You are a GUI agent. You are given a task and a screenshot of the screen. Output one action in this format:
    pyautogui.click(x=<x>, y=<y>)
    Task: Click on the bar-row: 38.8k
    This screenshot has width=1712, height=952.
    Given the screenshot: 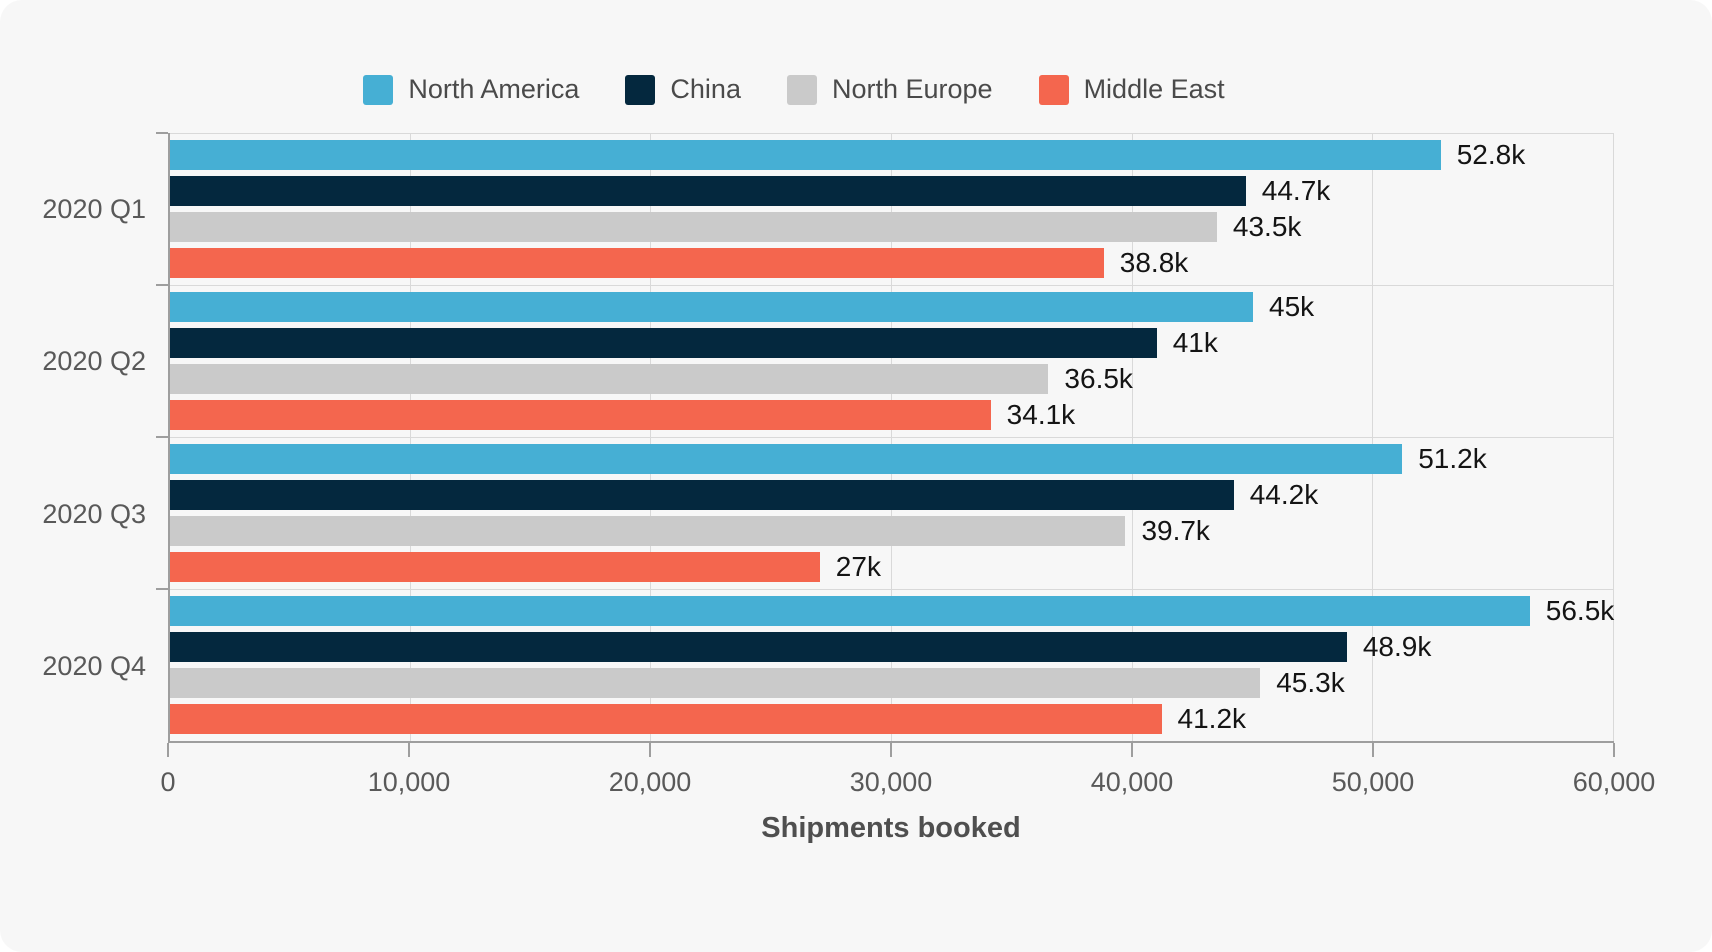 What is the action you would take?
    pyautogui.click(x=892, y=262)
    